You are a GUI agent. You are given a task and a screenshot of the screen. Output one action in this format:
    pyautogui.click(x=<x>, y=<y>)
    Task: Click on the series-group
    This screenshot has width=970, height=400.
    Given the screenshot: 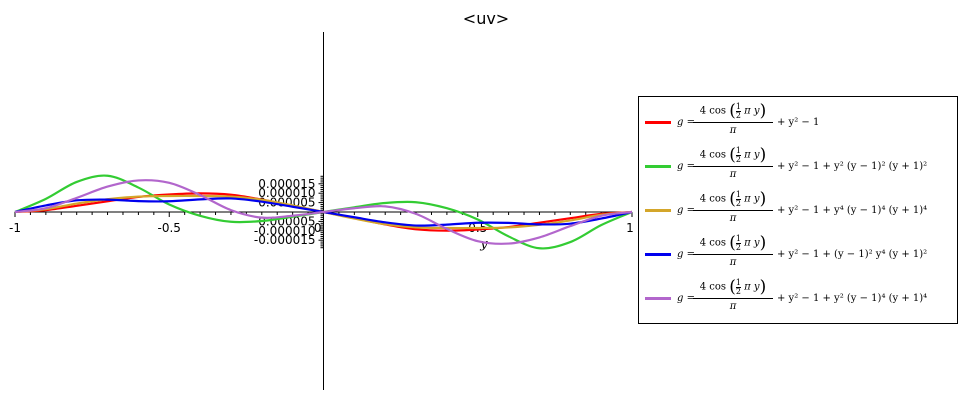 What is the action you would take?
    pyautogui.click(x=323, y=212)
    